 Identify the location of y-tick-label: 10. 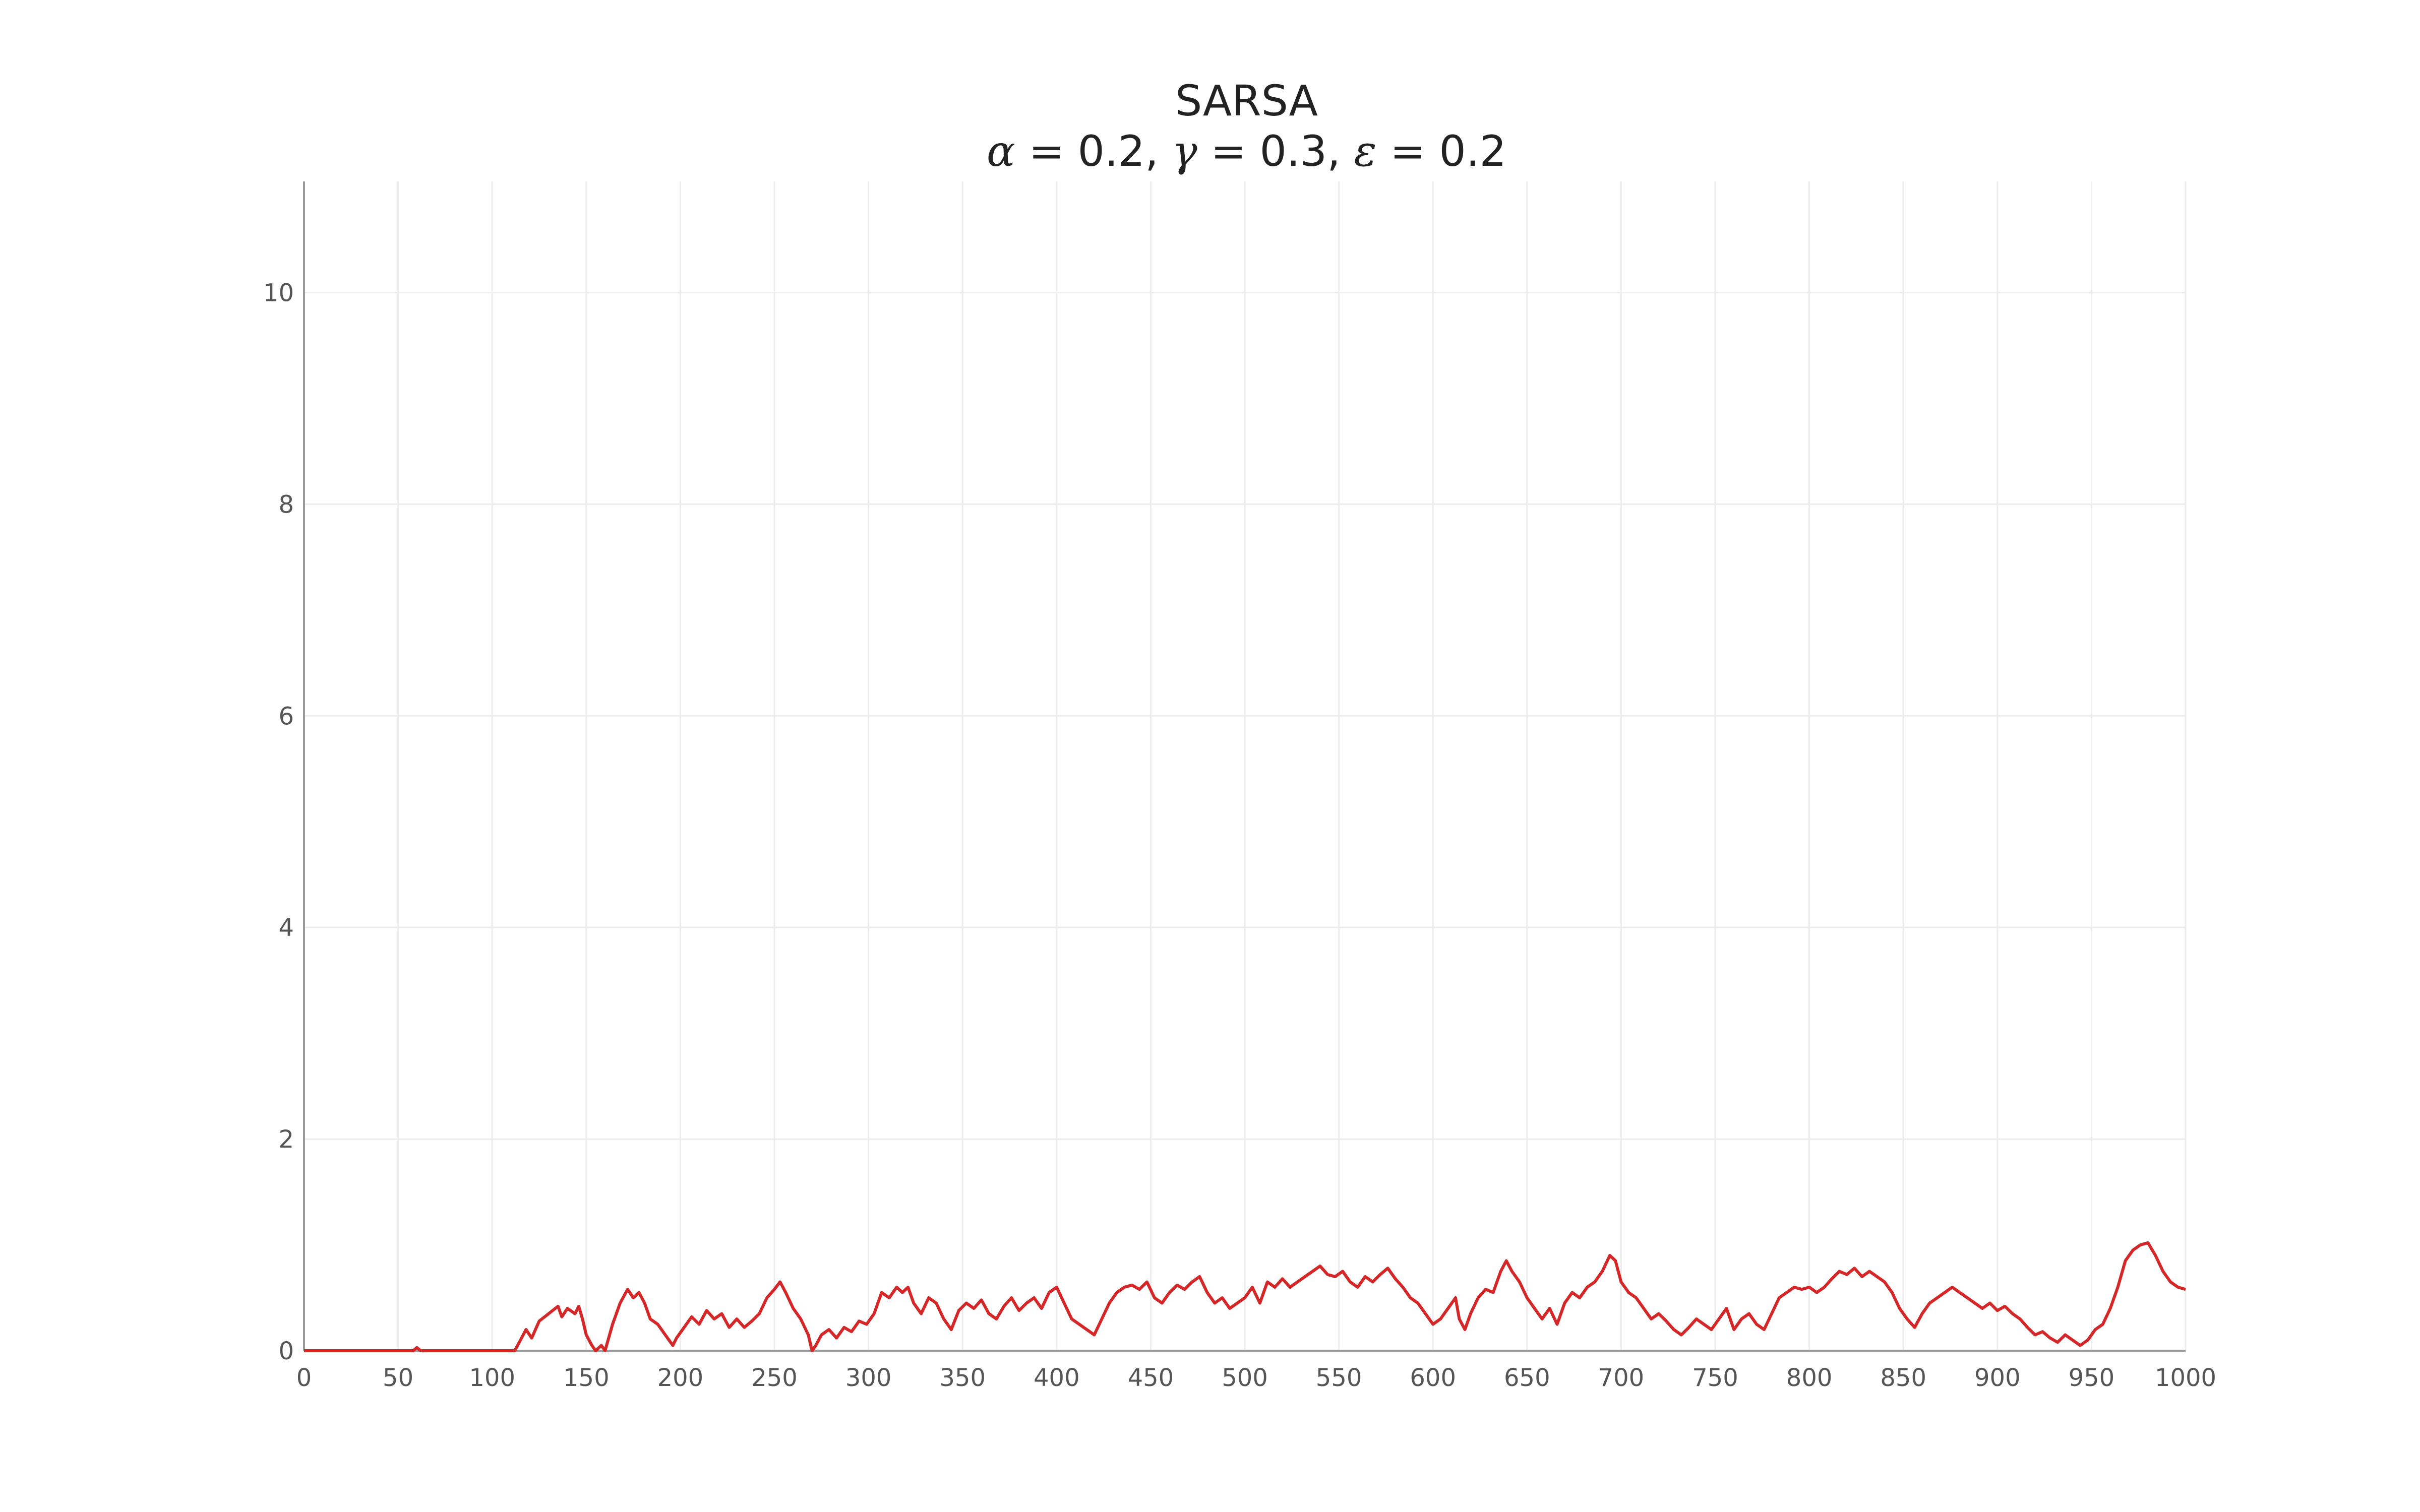
(278, 293).